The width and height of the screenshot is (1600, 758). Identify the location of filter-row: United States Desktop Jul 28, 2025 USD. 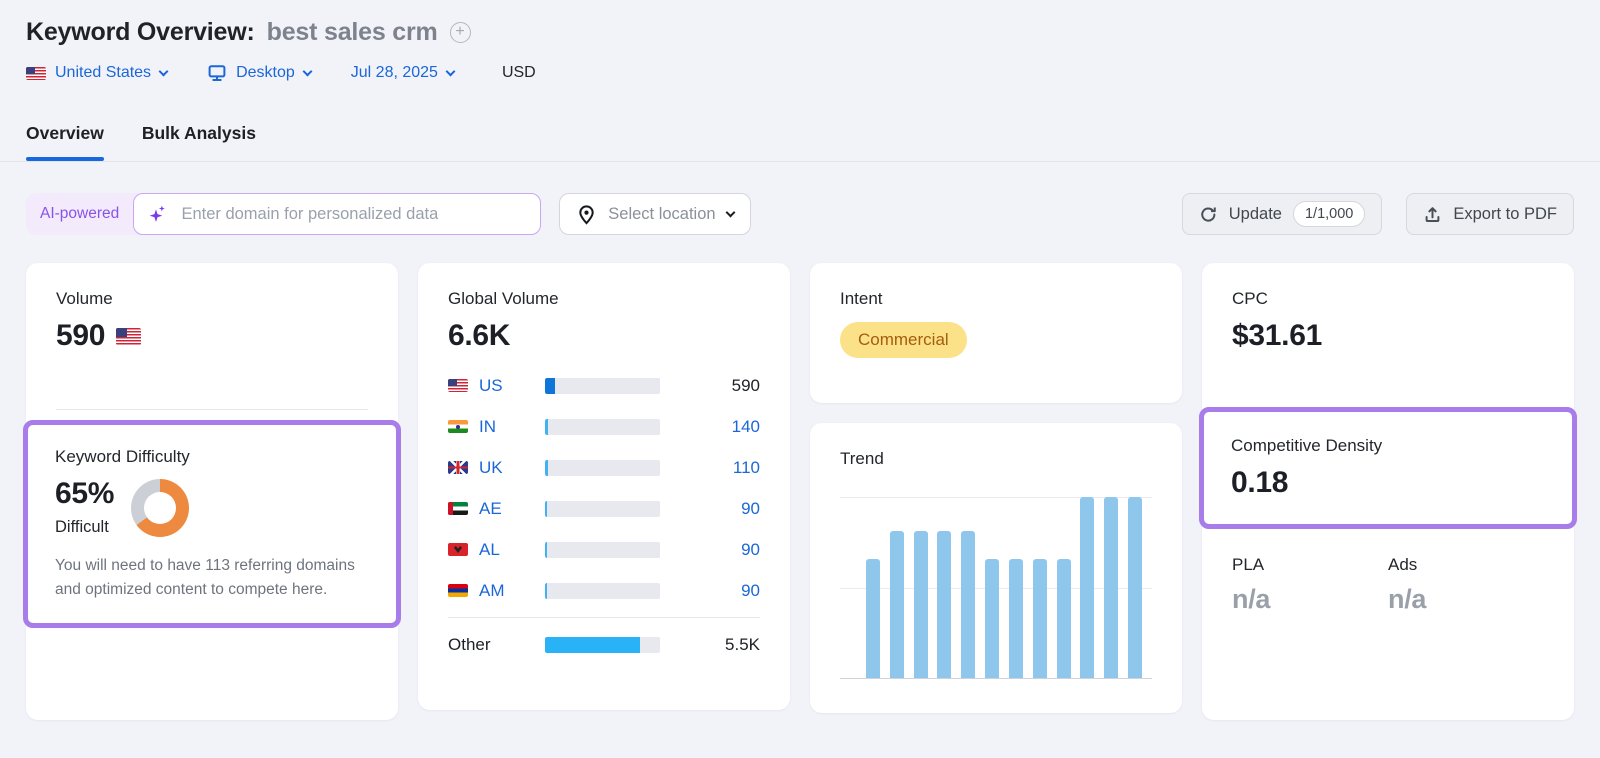
(800, 73).